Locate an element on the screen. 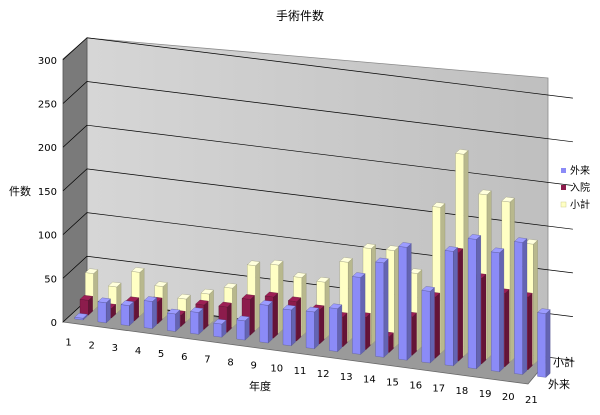 The height and width of the screenshot is (415, 600). y-tick-label: 200 is located at coordinates (47, 148).